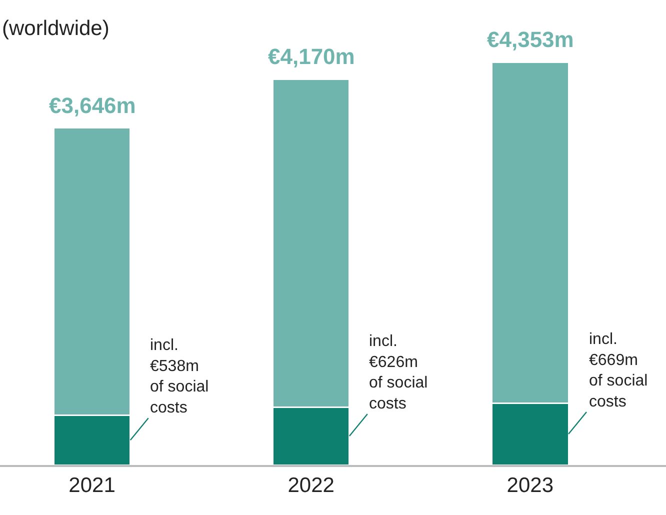 The height and width of the screenshot is (515, 666). I want to click on data-label: incl. €626m of social costs, so click(398, 372).